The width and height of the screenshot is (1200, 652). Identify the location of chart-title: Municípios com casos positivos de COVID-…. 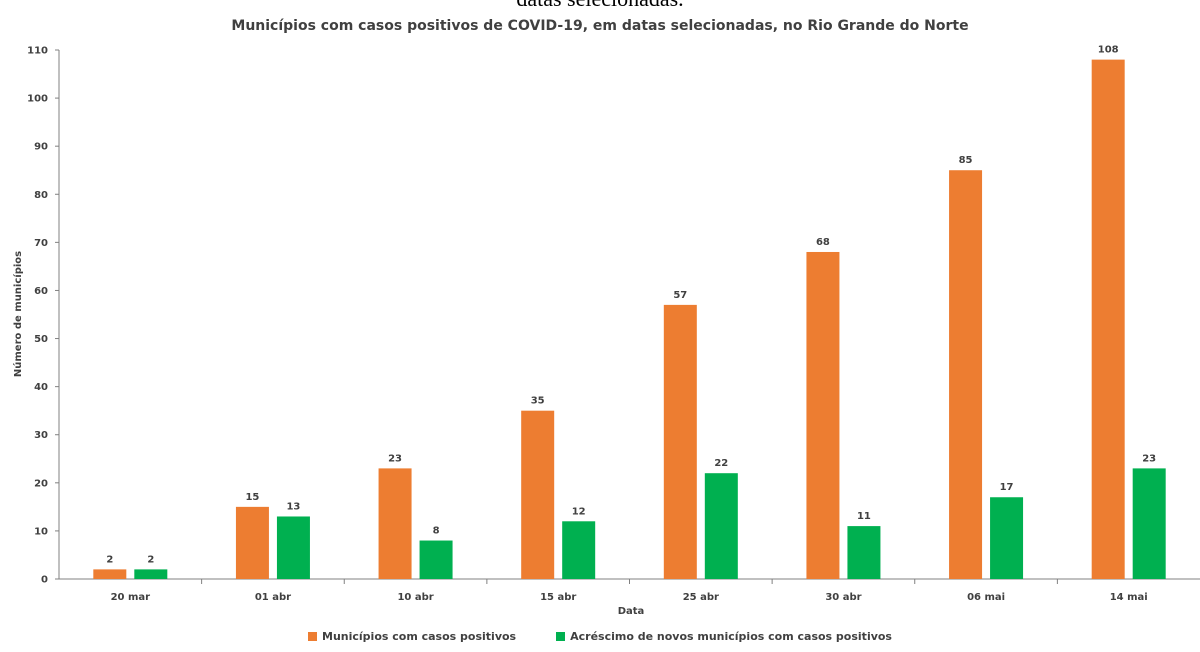
(600, 26).